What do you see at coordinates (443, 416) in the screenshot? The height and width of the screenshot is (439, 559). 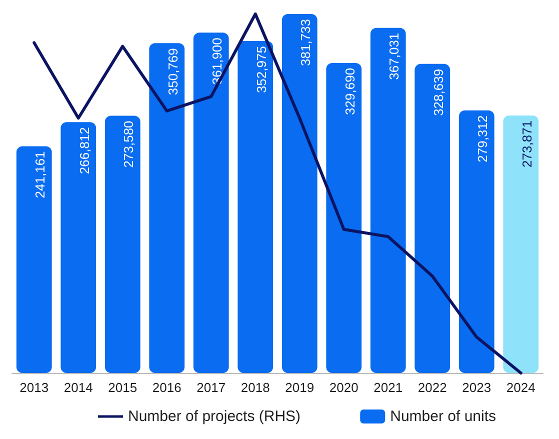 I see `legend-label: Number of units` at bounding box center [443, 416].